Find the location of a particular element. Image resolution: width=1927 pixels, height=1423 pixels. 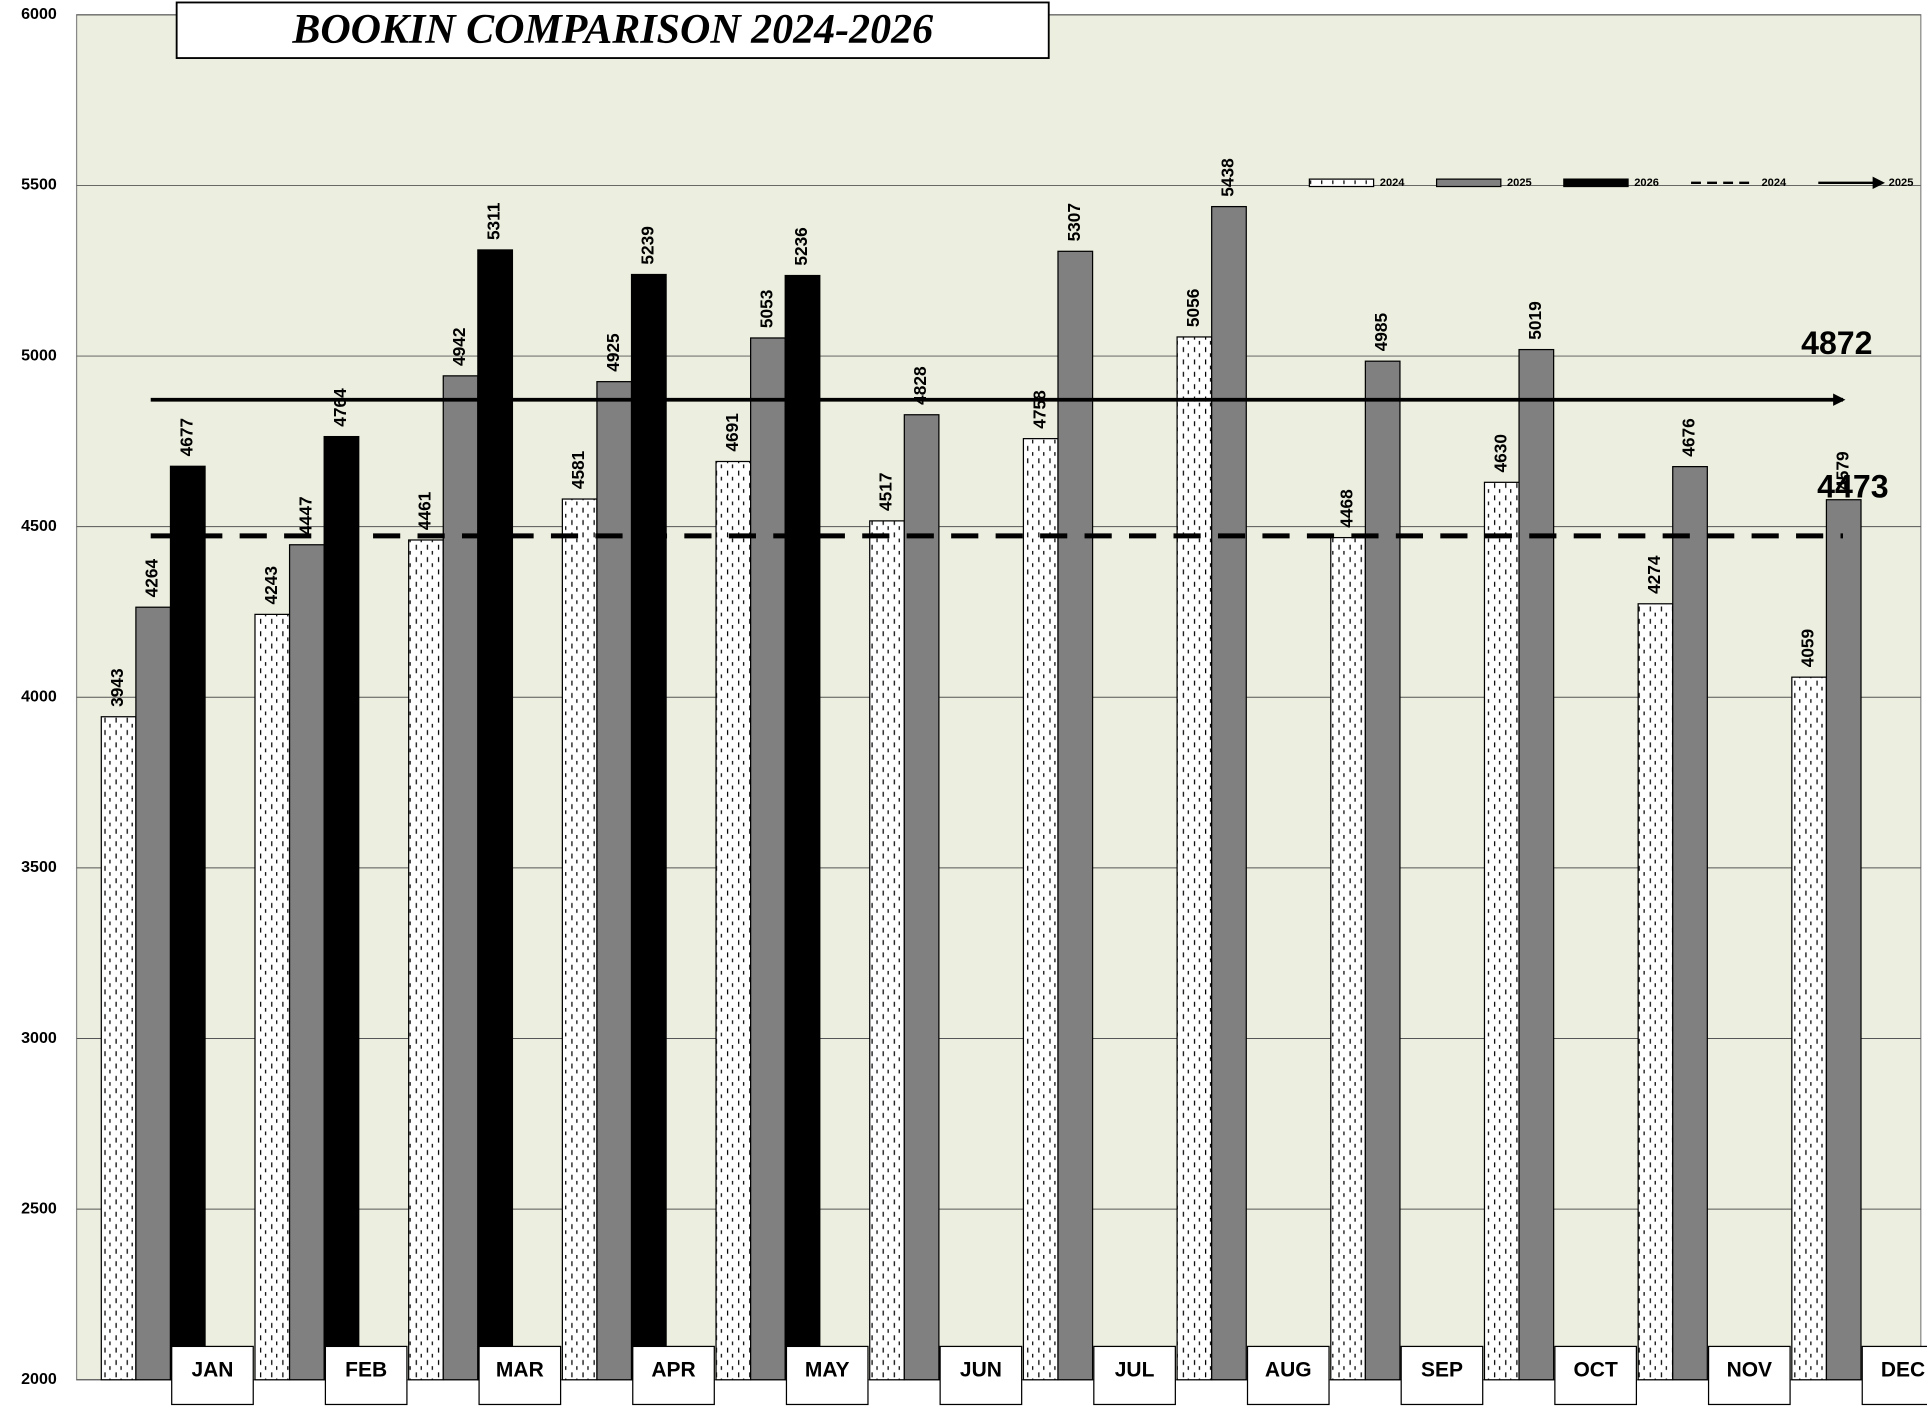

data-label: 4264 is located at coordinates (152, 577).